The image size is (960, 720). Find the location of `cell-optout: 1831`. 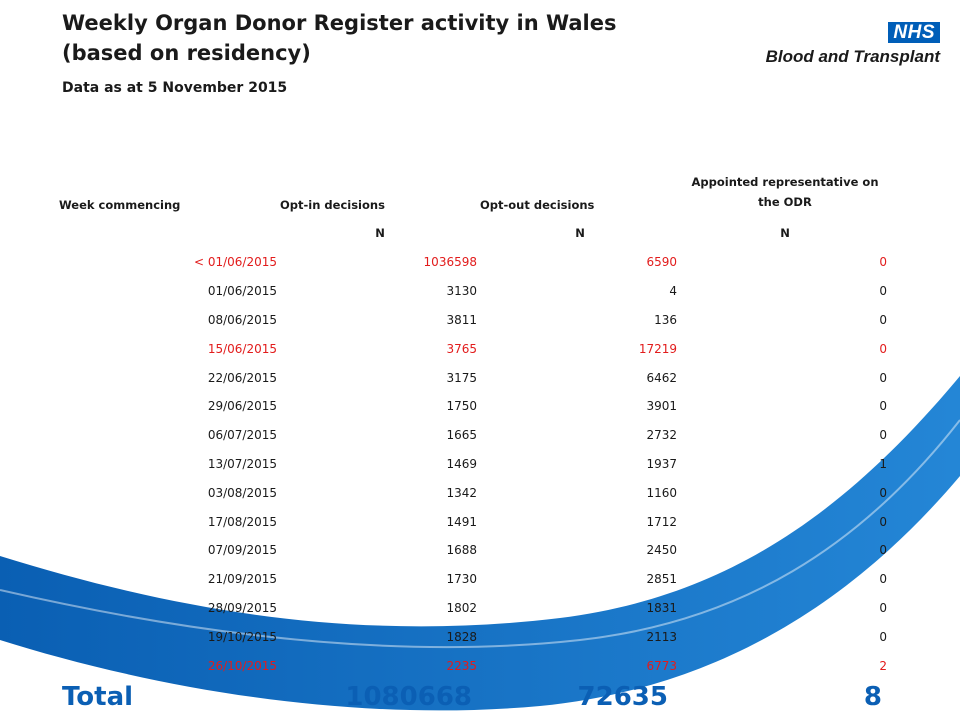

cell-optout: 1831 is located at coordinates (661, 607).